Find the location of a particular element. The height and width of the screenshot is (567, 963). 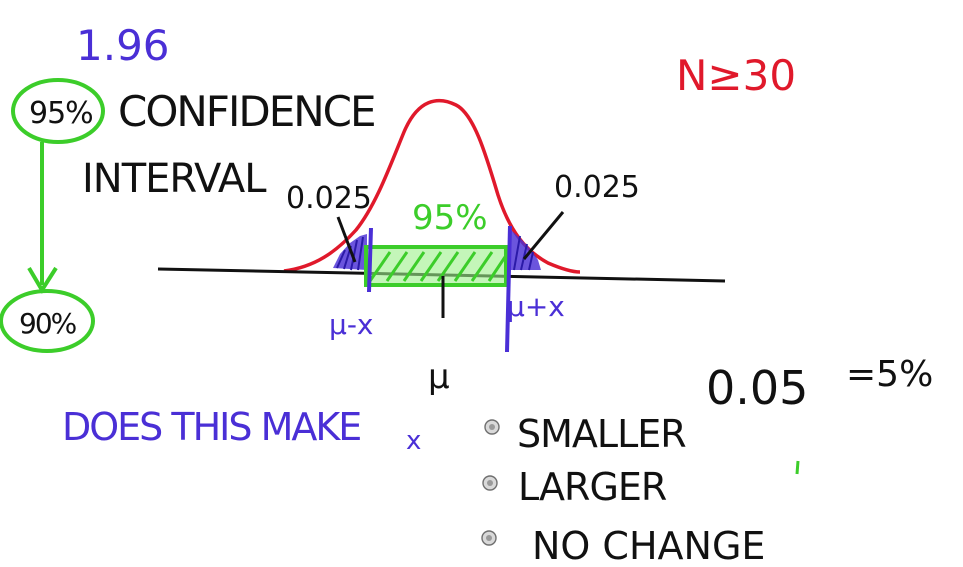

option-no-change: NO CHANGE is located at coordinates (623, 545).